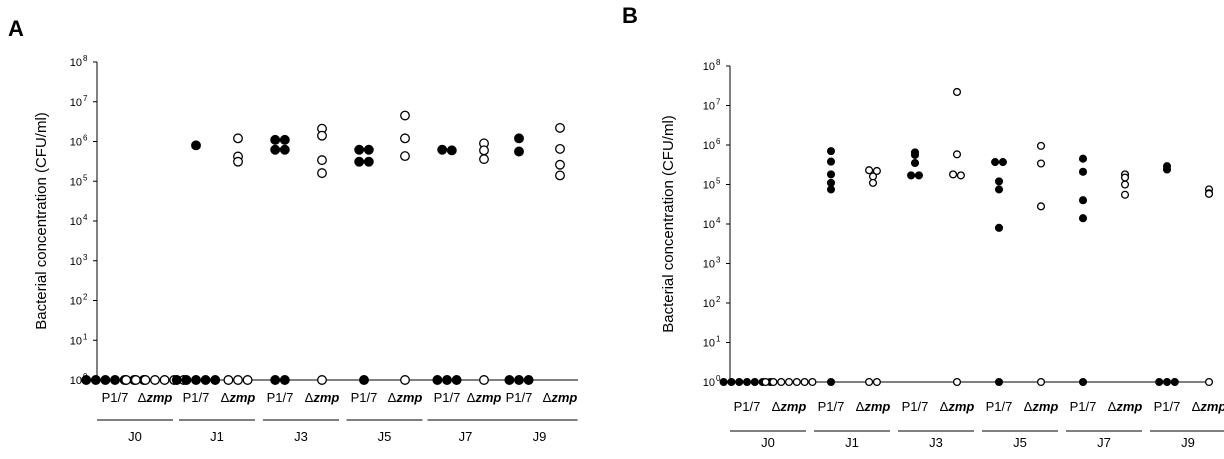  What do you see at coordinates (85, 217) in the screenshot?
I see `y-tick-exponent: 4` at bounding box center [85, 217].